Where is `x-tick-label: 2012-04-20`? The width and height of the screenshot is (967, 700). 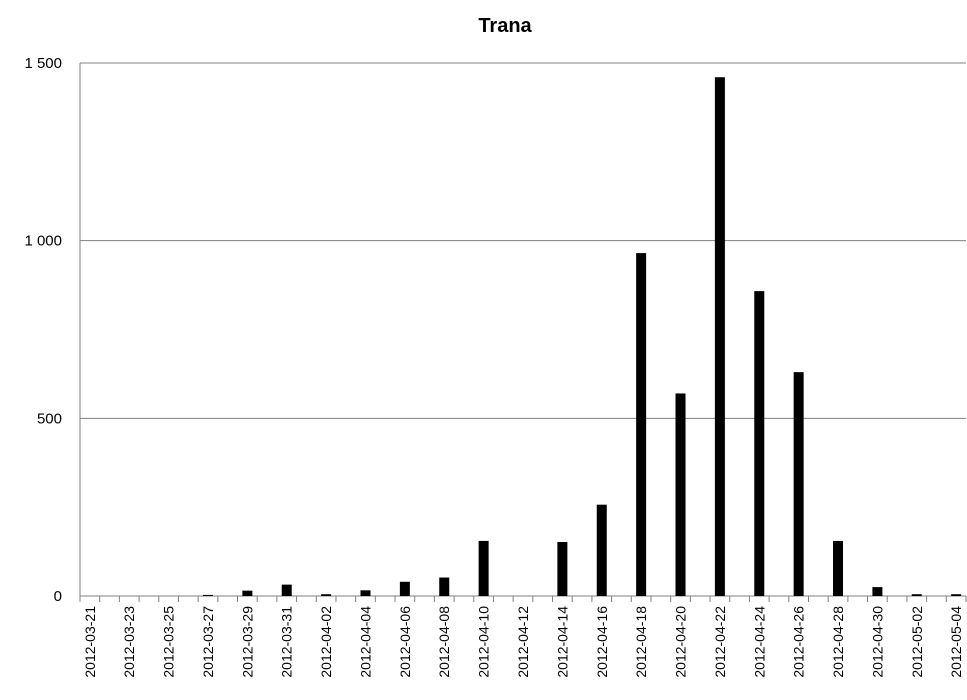 x-tick-label: 2012-04-20 is located at coordinates (681, 642).